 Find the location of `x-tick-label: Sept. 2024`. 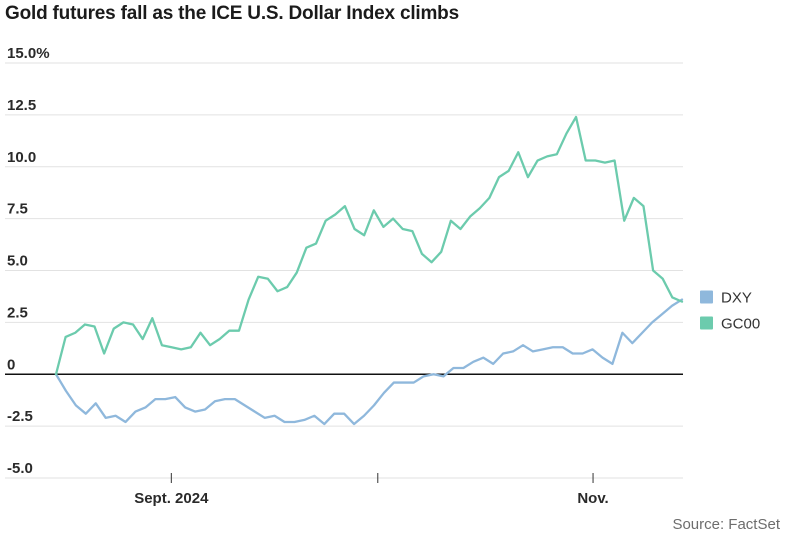

x-tick-label: Sept. 2024 is located at coordinates (171, 498).